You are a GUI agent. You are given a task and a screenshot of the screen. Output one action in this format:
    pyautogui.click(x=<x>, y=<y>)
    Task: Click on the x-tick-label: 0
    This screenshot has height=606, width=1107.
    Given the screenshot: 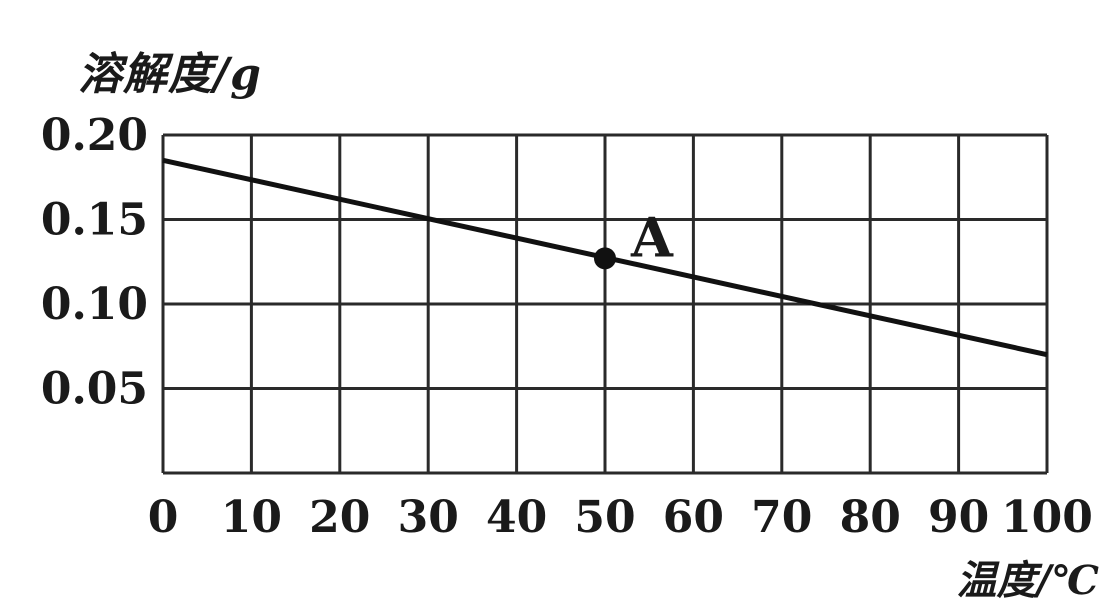 What is the action you would take?
    pyautogui.click(x=163, y=517)
    